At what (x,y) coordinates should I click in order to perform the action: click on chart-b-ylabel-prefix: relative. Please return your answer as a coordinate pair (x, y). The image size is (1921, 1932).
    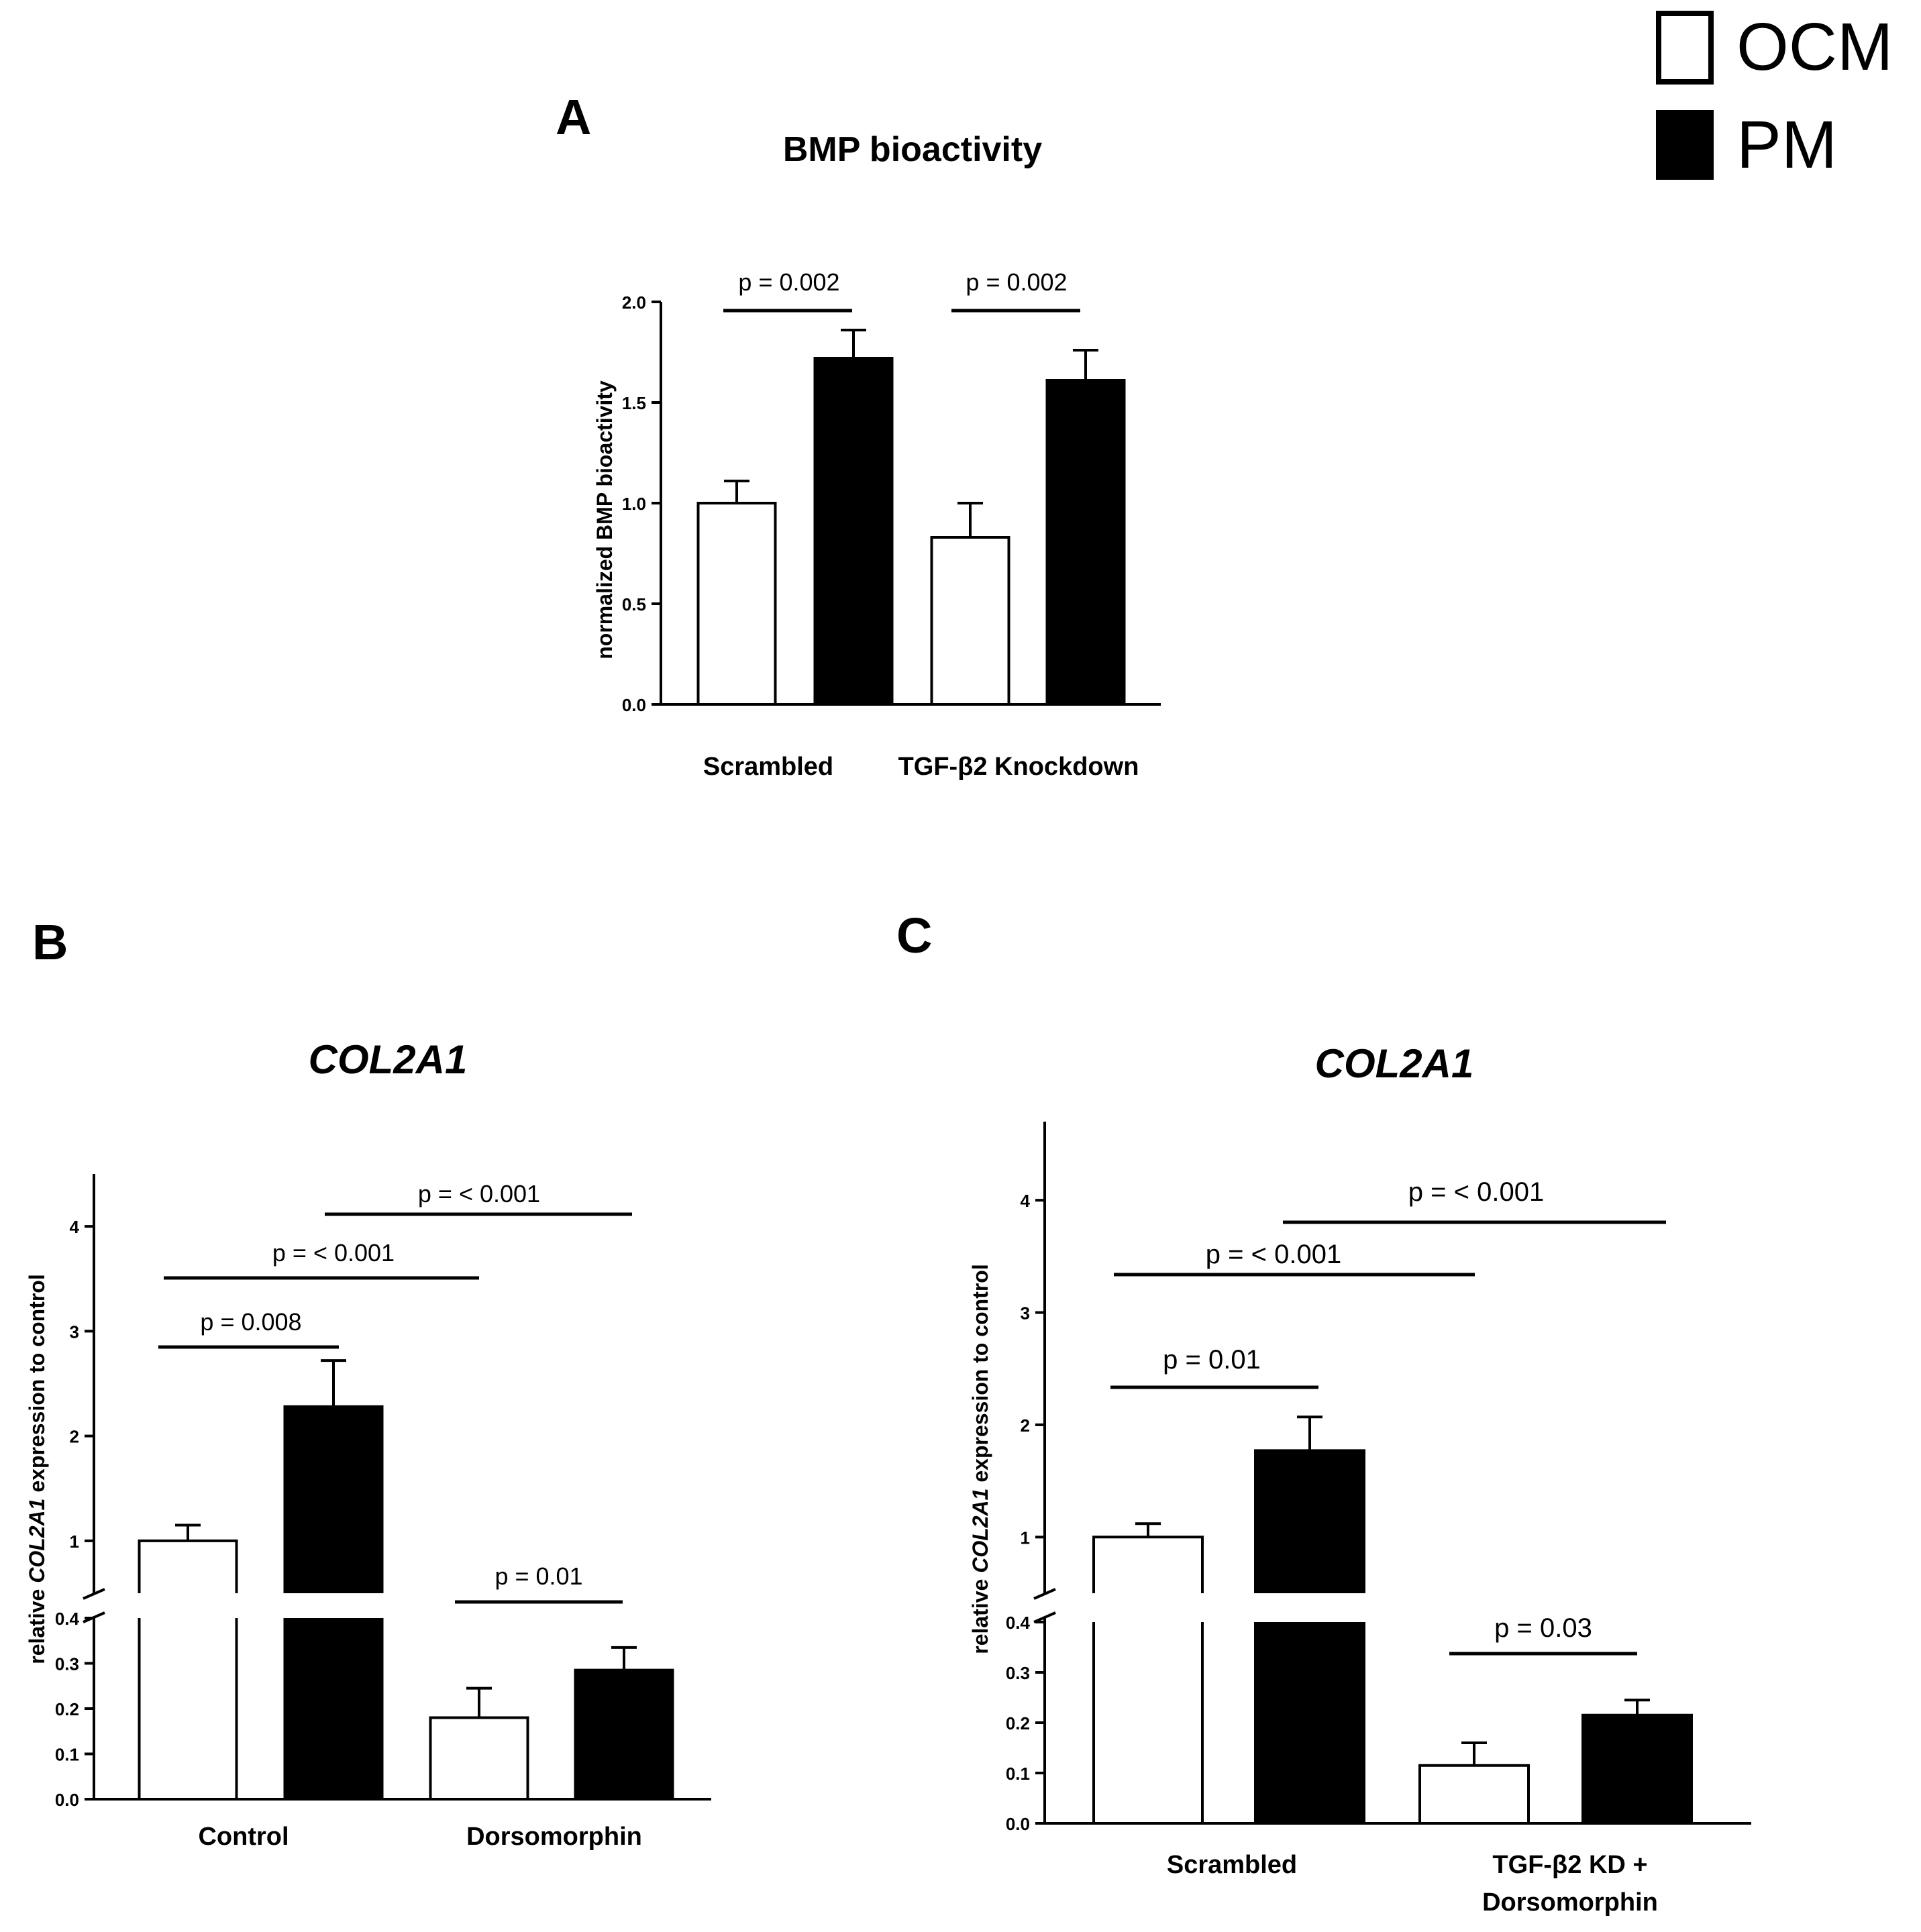
    Looking at the image, I should click on (37, 1623).